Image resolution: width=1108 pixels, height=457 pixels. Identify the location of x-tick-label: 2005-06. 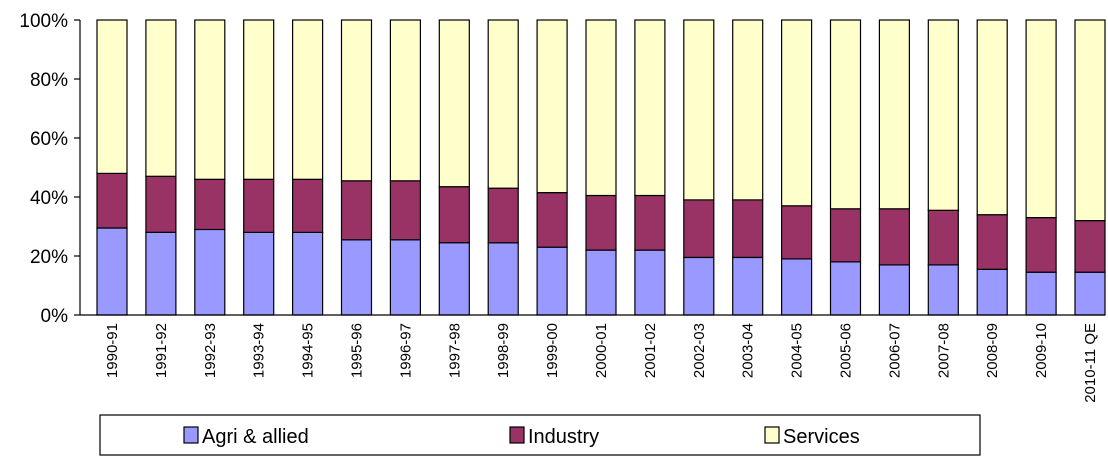
(846, 350).